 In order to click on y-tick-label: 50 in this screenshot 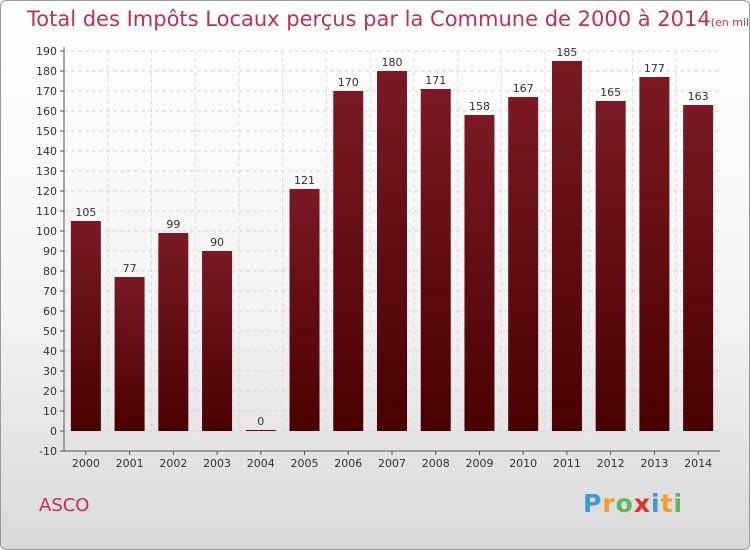, I will do `click(50, 331)`.